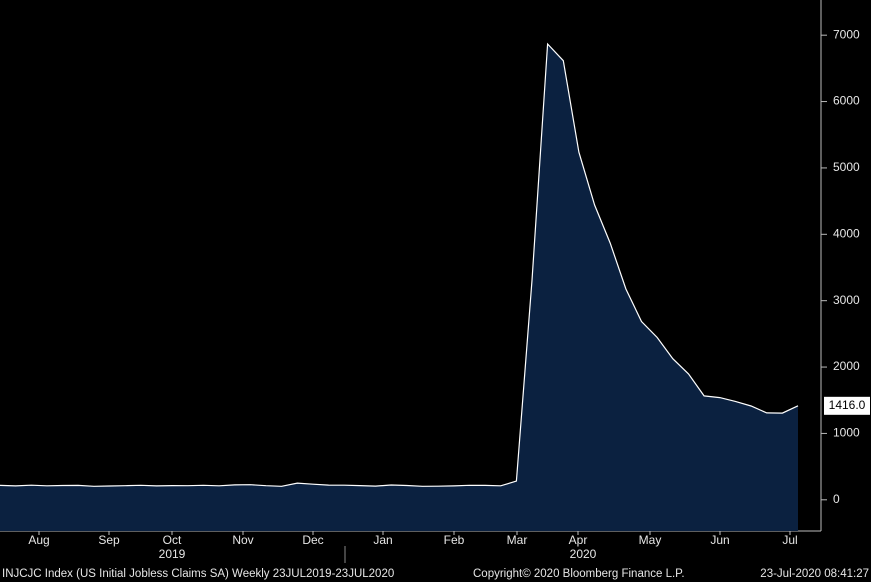 This screenshot has width=871, height=582. I want to click on year-label: 2019, so click(172, 554).